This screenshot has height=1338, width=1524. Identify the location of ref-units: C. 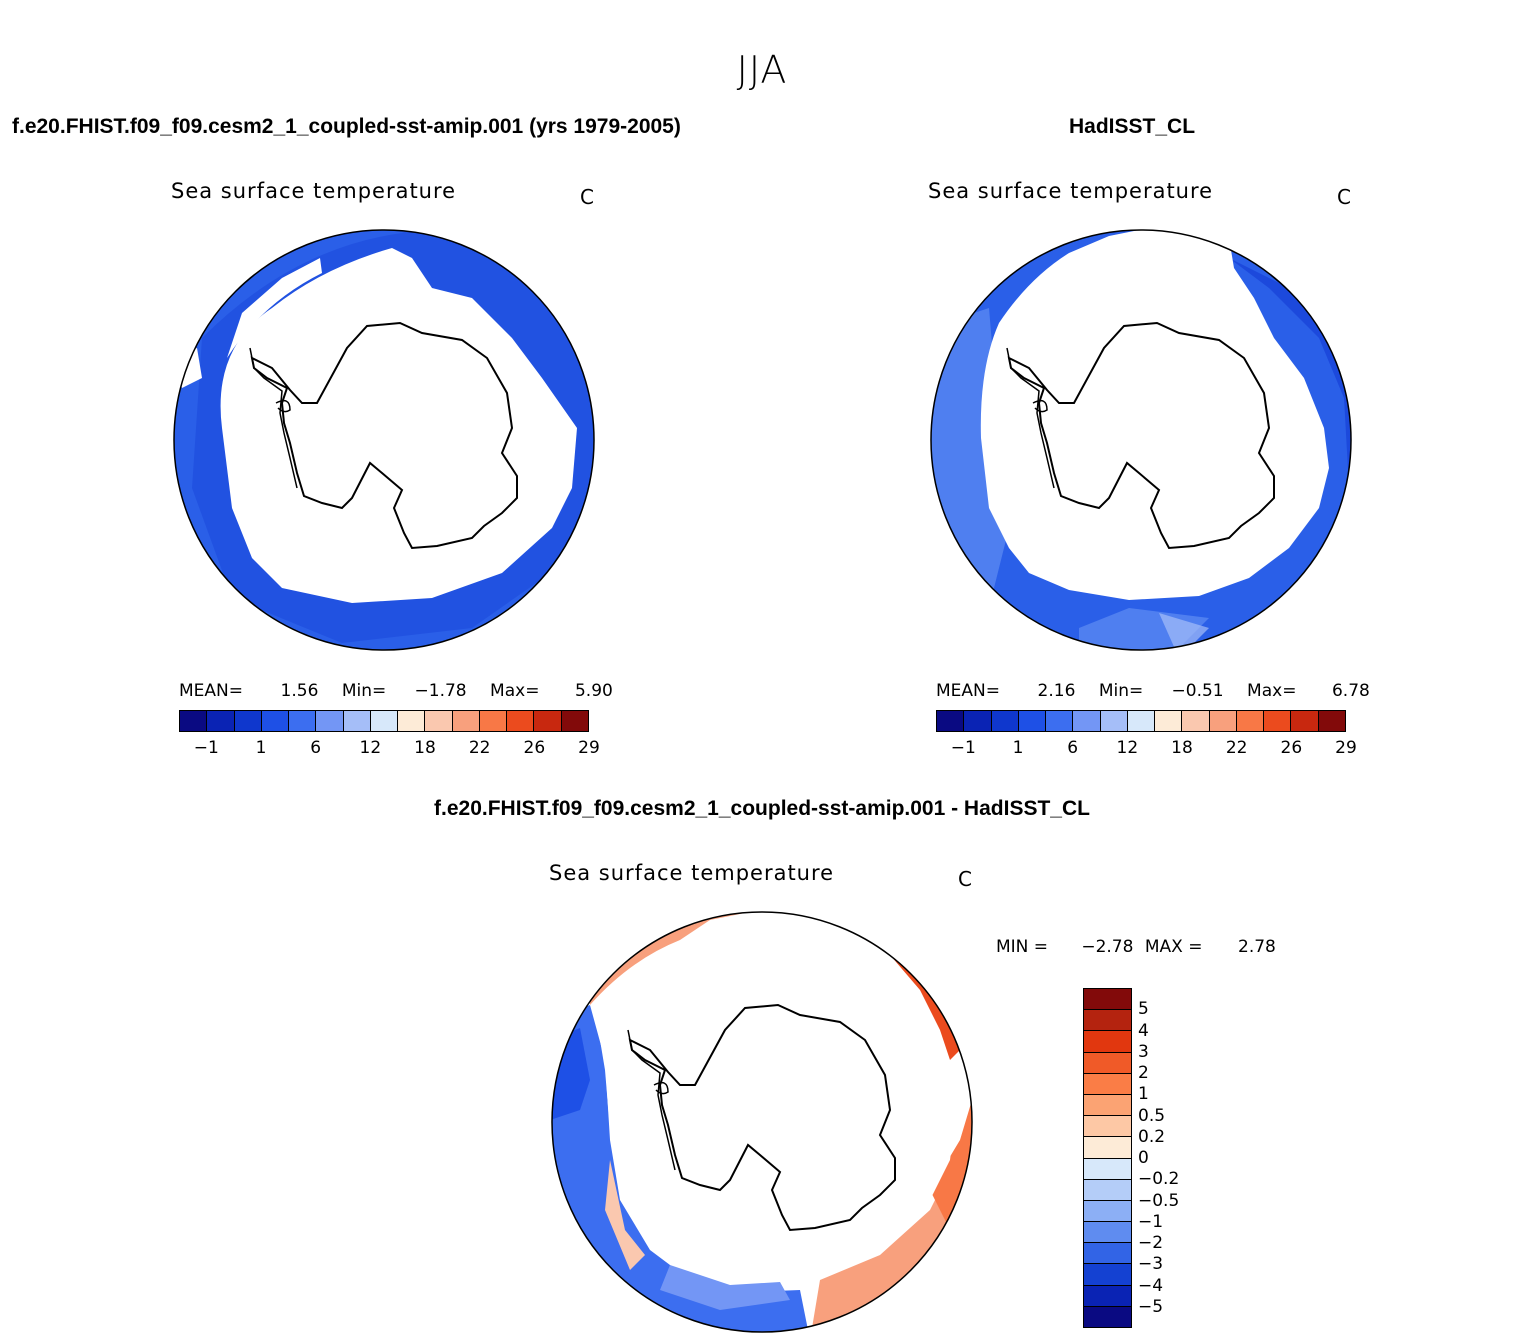
(1344, 197).